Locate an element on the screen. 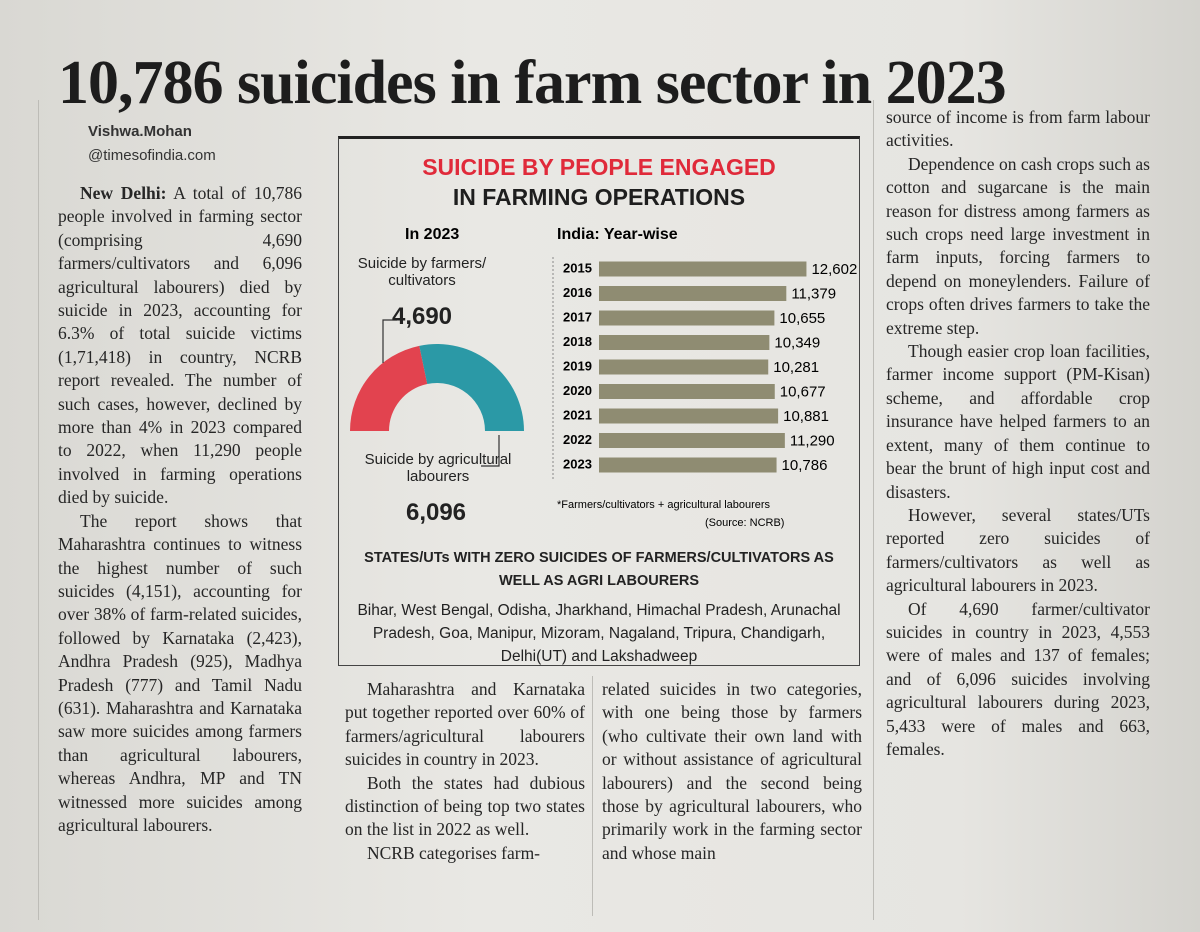 This screenshot has height=932, width=1200. value-label: 10,281 is located at coordinates (796, 367).